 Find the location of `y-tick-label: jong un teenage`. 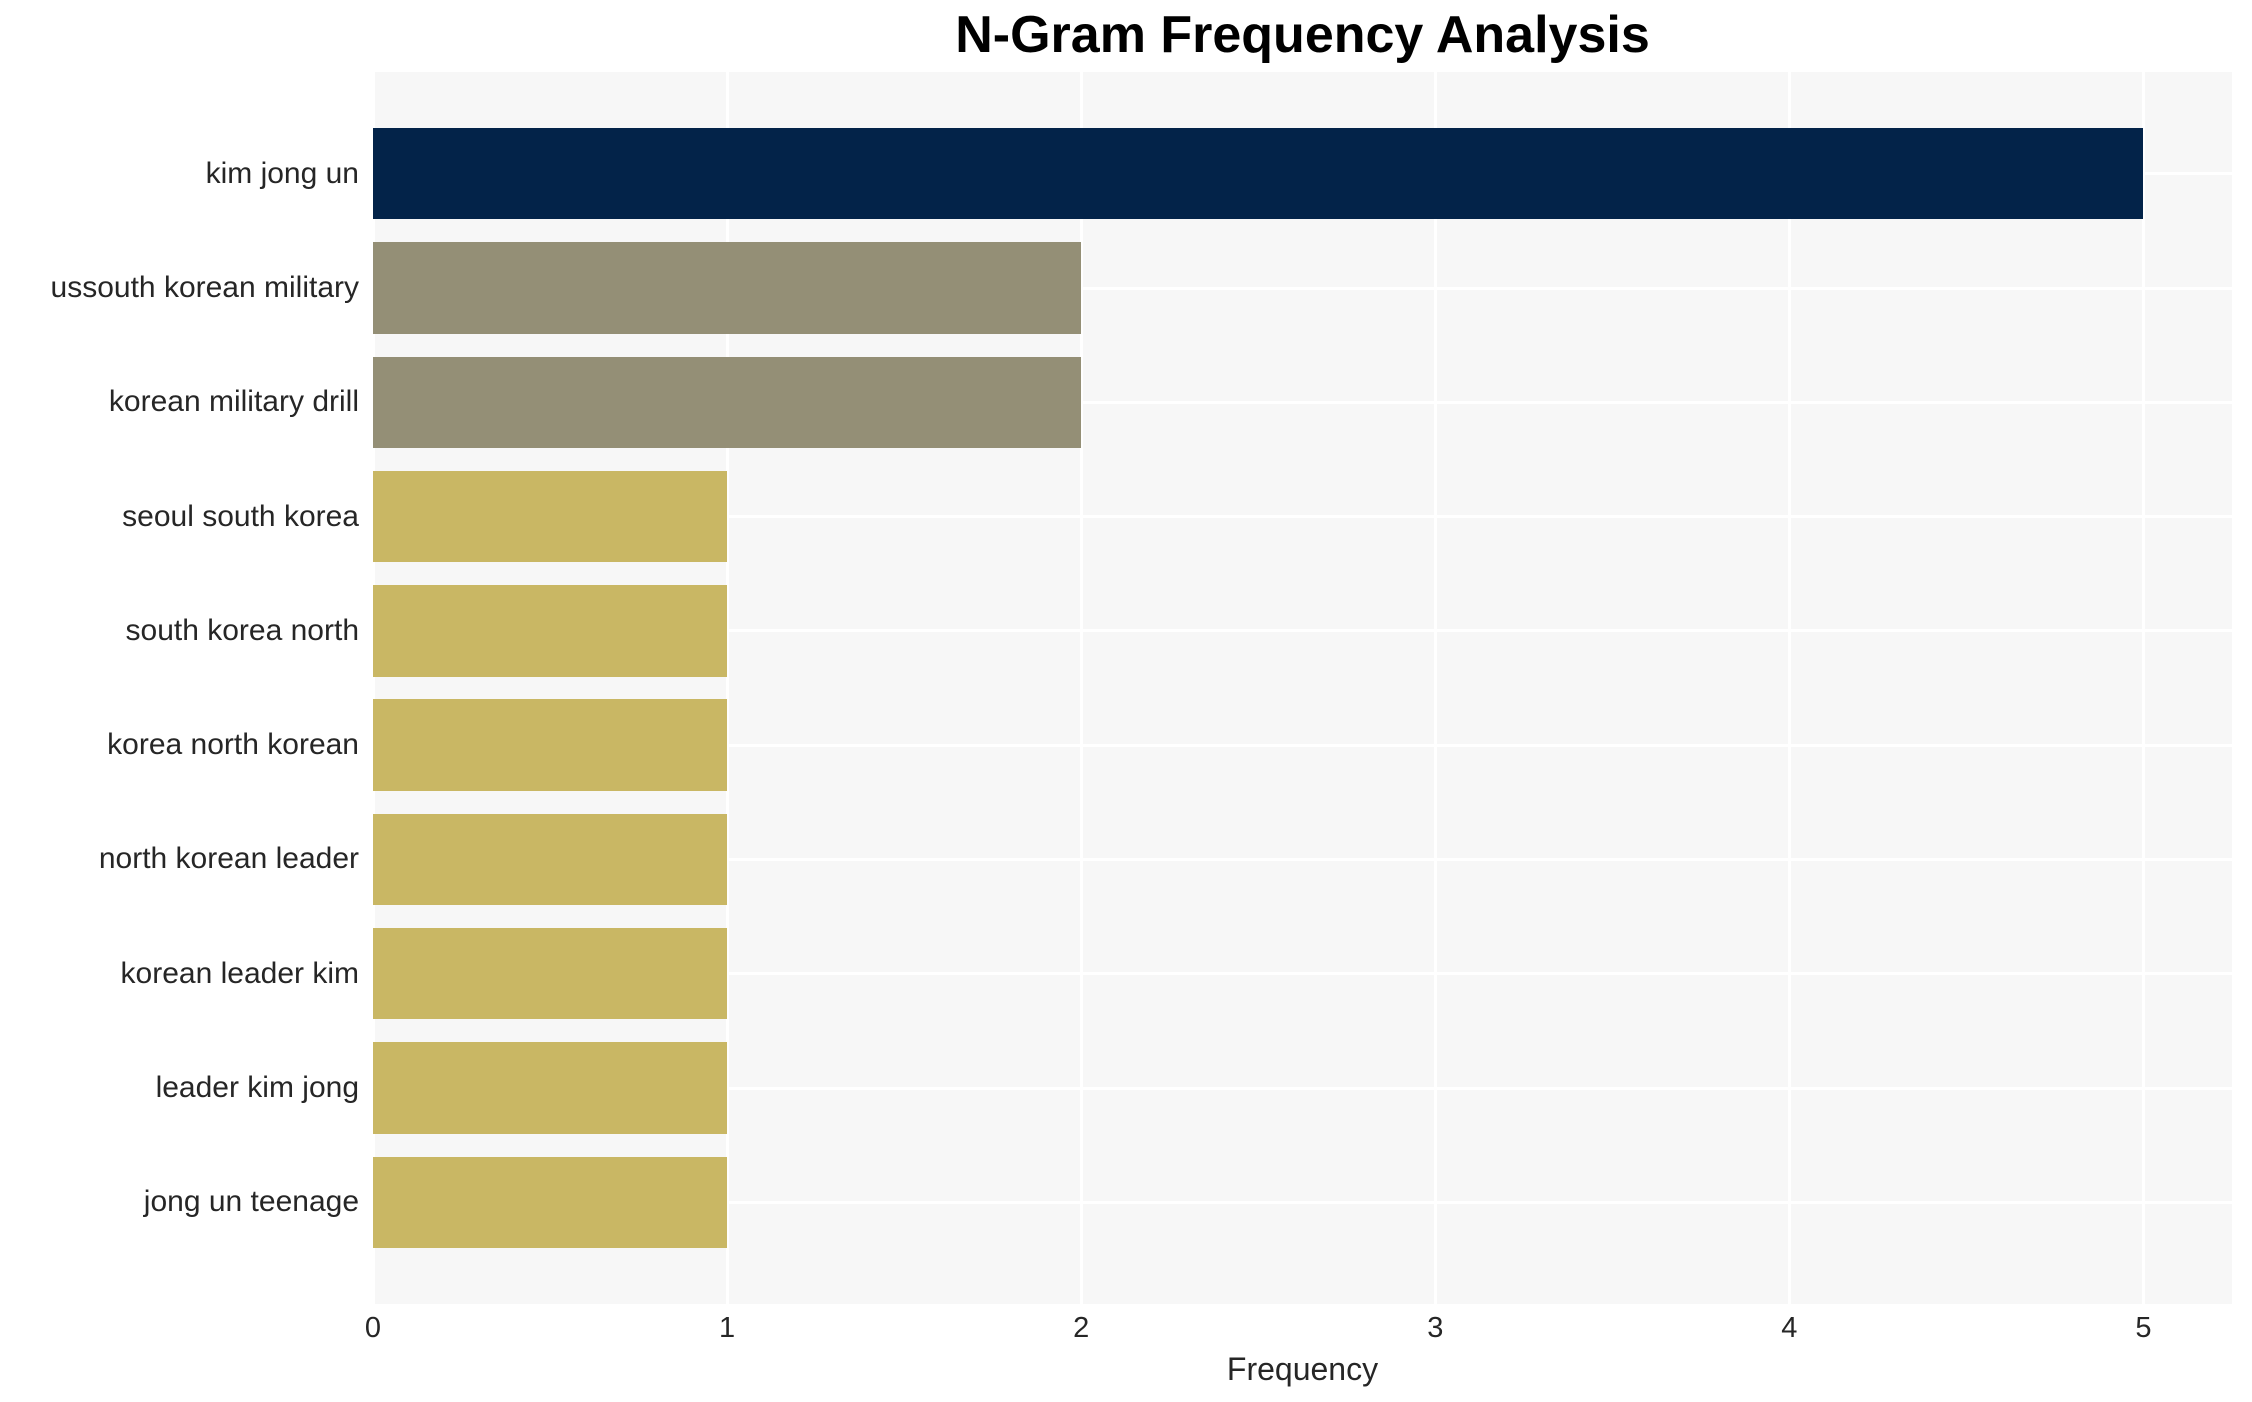

y-tick-label: jong un teenage is located at coordinates (251, 1202).